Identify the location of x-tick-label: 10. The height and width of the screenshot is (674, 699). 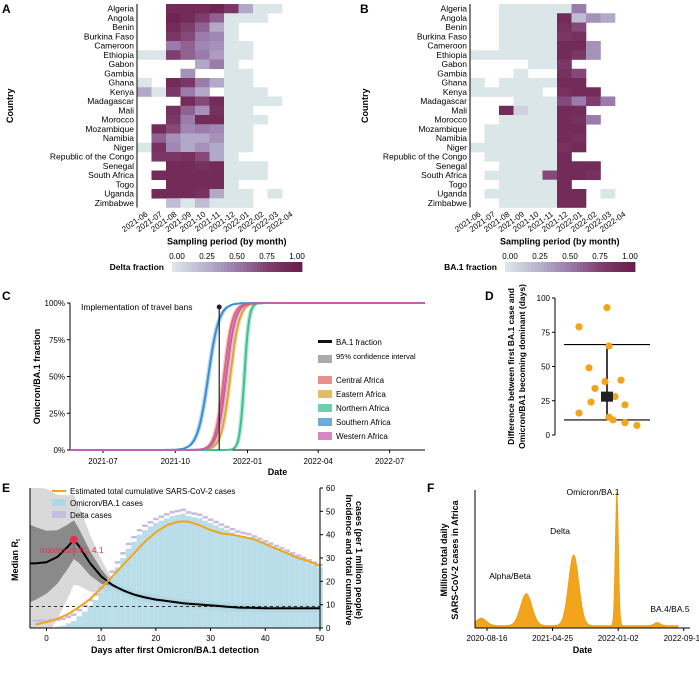
(101, 638).